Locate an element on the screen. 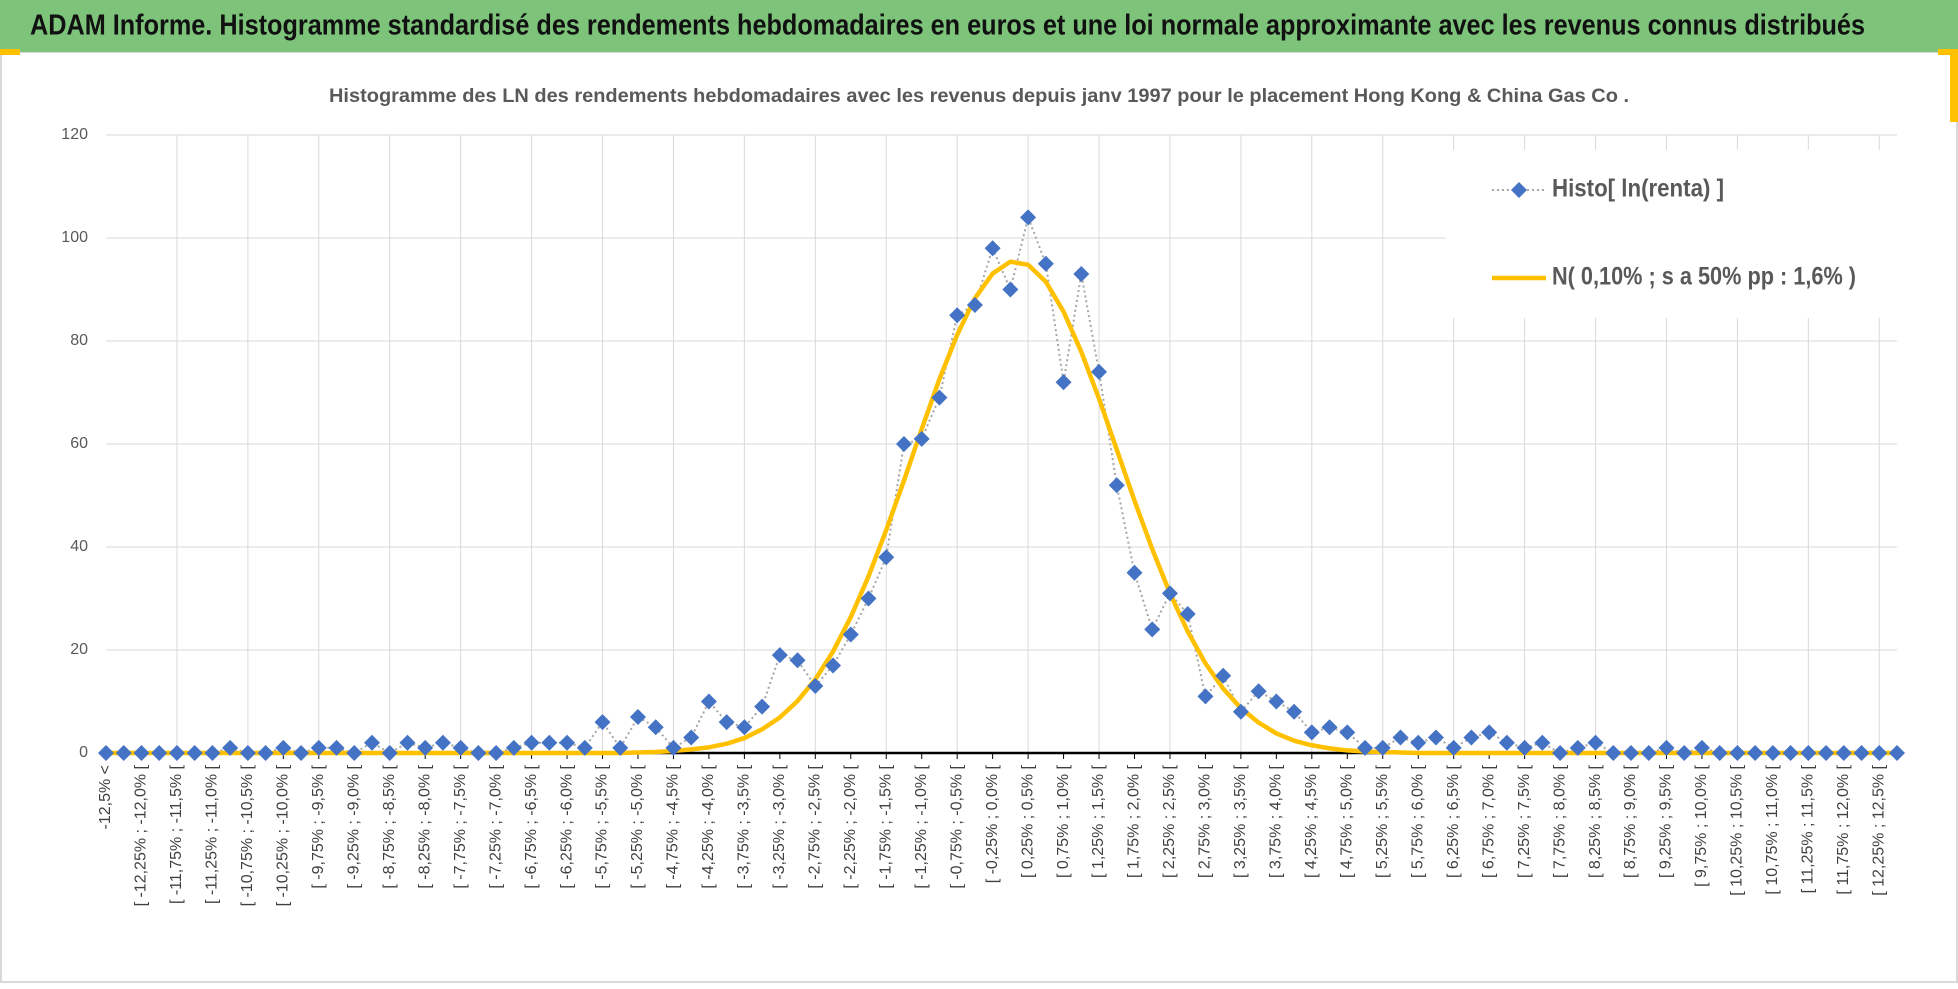 Image resolution: width=1958 pixels, height=989 pixels. legend-box is located at coordinates (1671, 234).